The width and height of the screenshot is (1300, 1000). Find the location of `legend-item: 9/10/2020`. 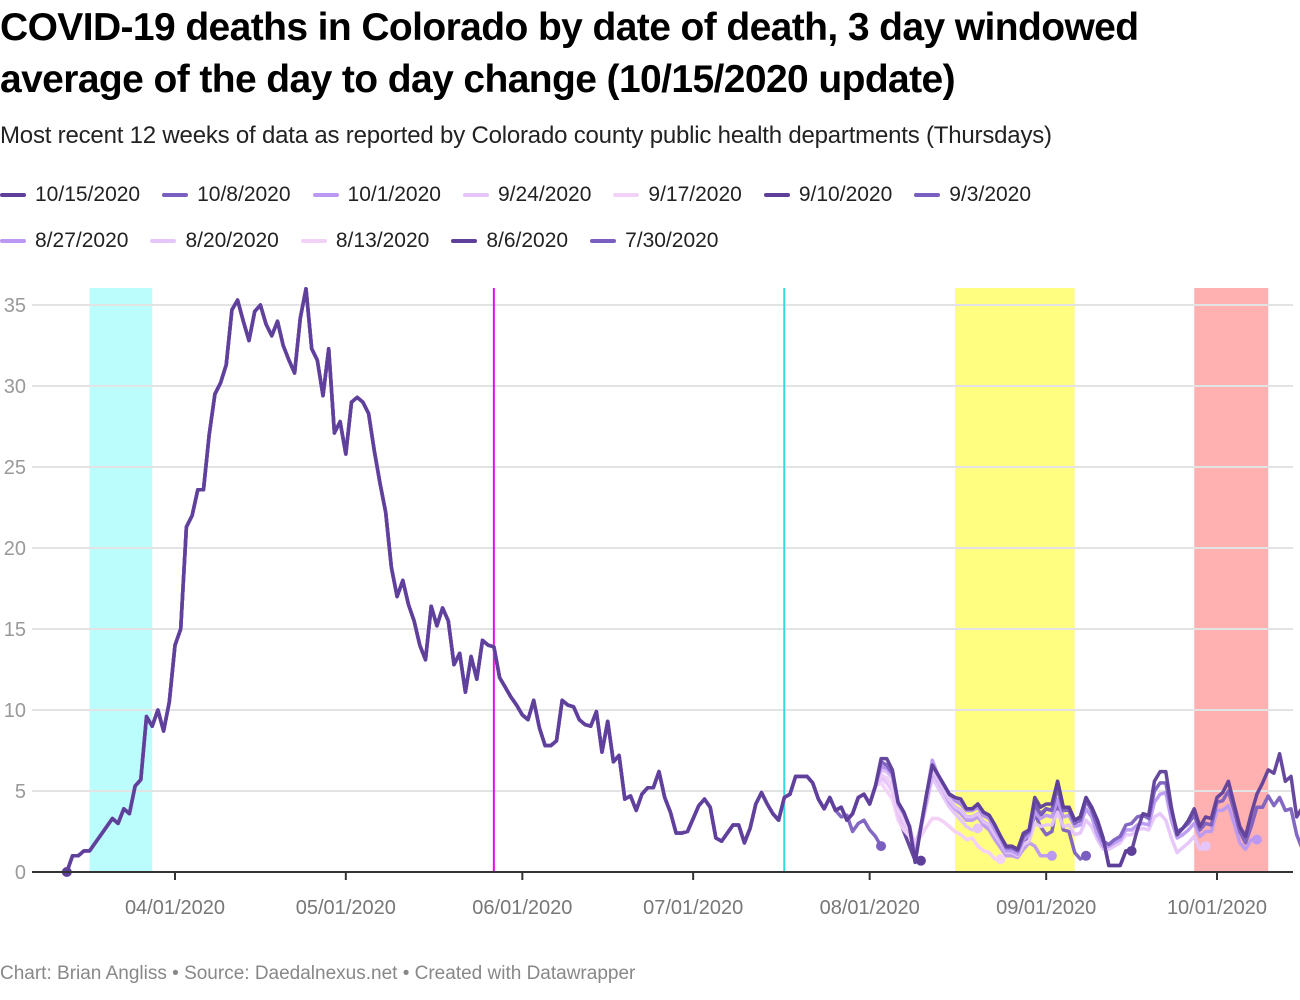

legend-item: 9/10/2020 is located at coordinates (828, 195).